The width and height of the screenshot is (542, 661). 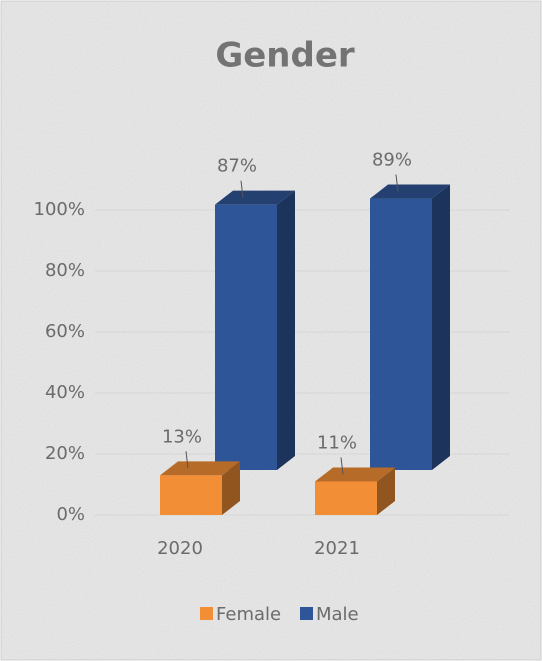 I want to click on data-label: 13%, so click(x=182, y=436).